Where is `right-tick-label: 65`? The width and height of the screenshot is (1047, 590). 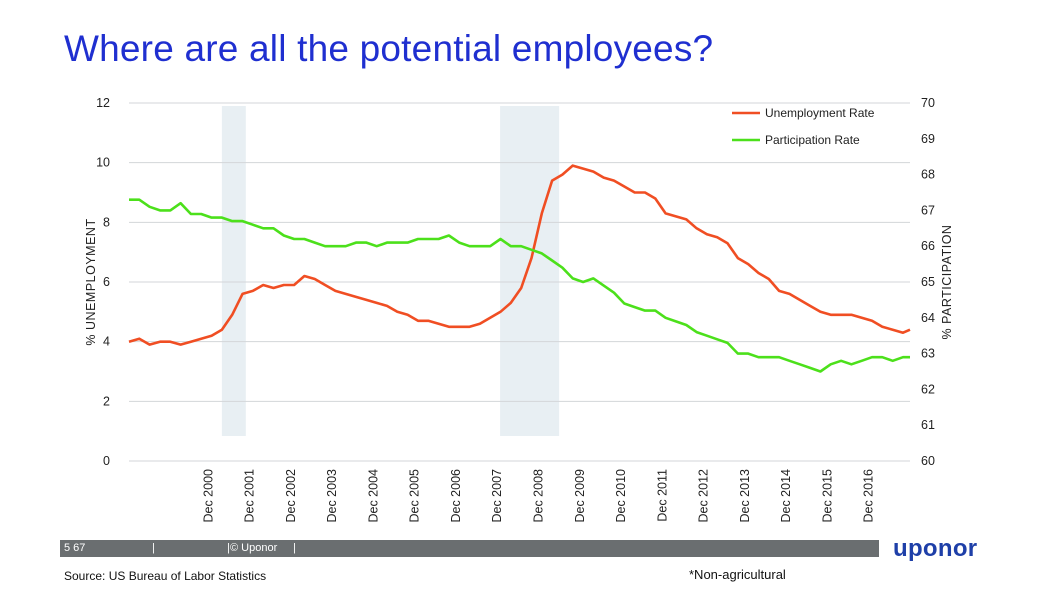
right-tick-label: 65 is located at coordinates (928, 282).